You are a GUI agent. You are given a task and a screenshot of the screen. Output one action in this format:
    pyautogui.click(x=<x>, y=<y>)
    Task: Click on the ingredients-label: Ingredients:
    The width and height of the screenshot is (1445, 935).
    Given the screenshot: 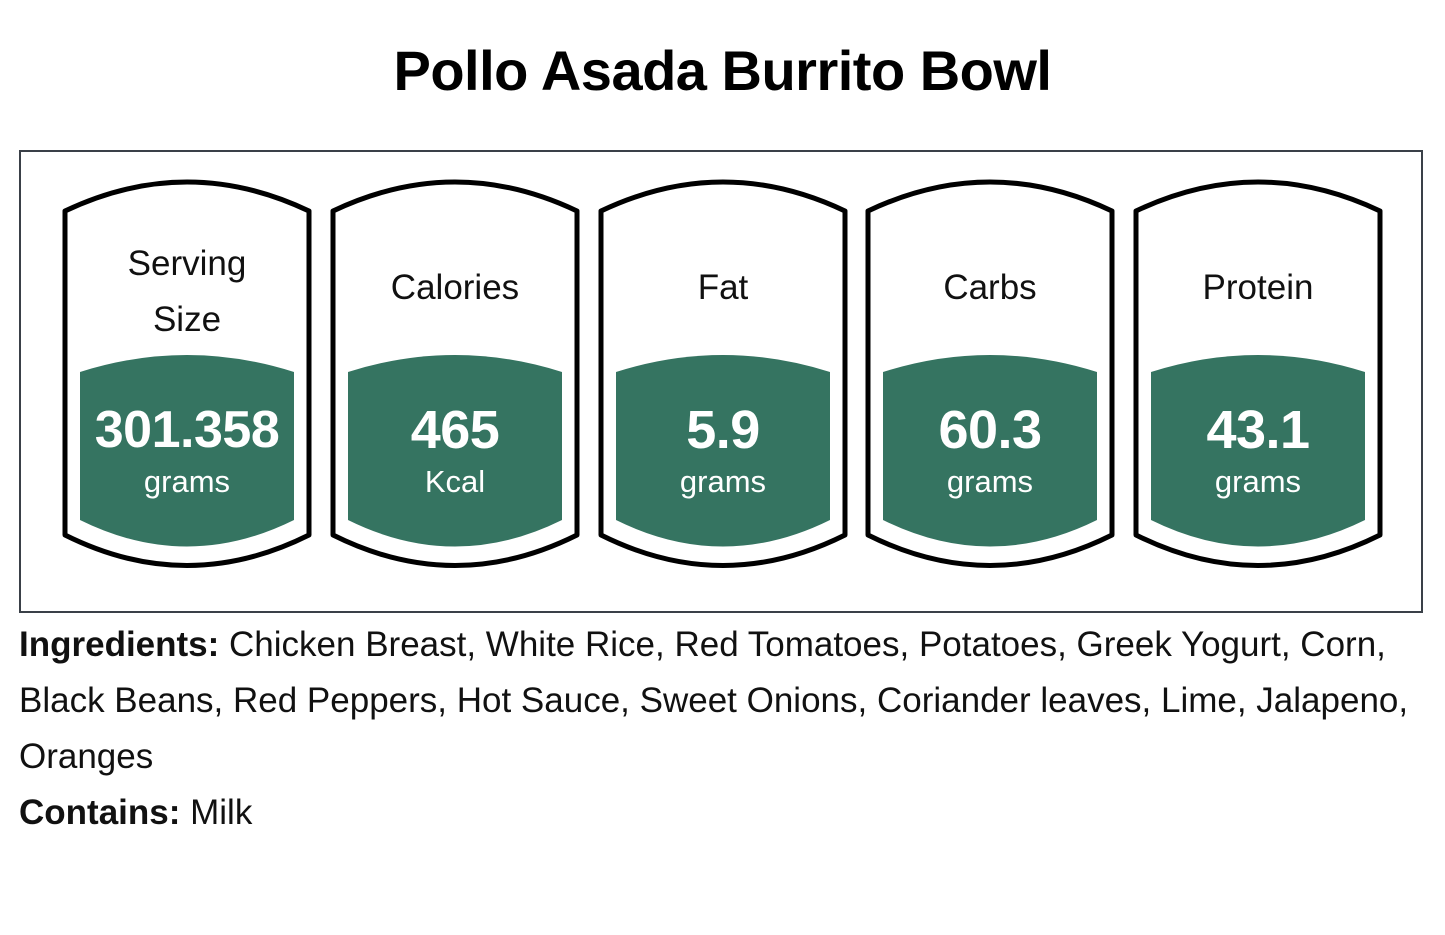 What is the action you would take?
    pyautogui.click(x=119, y=644)
    